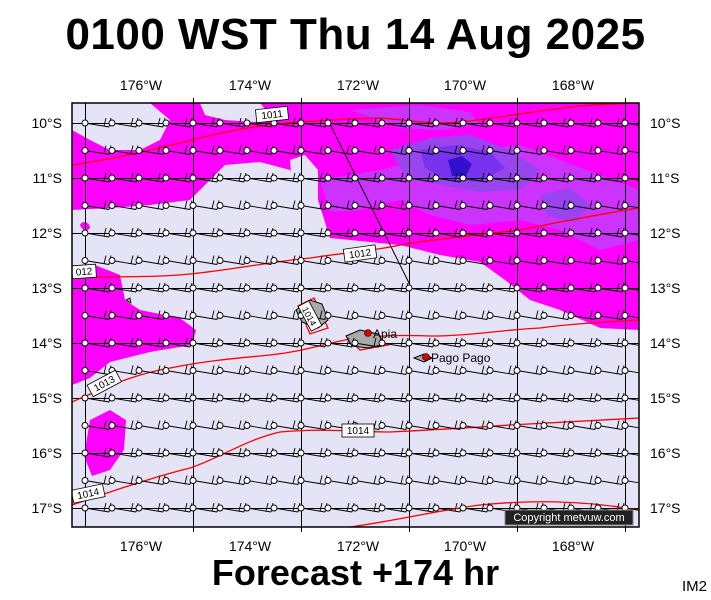 The width and height of the screenshot is (711, 600). I want to click on lon-labels-bottom: 176°W 174°W 172°W 170°W 168°W, so click(357, 546).